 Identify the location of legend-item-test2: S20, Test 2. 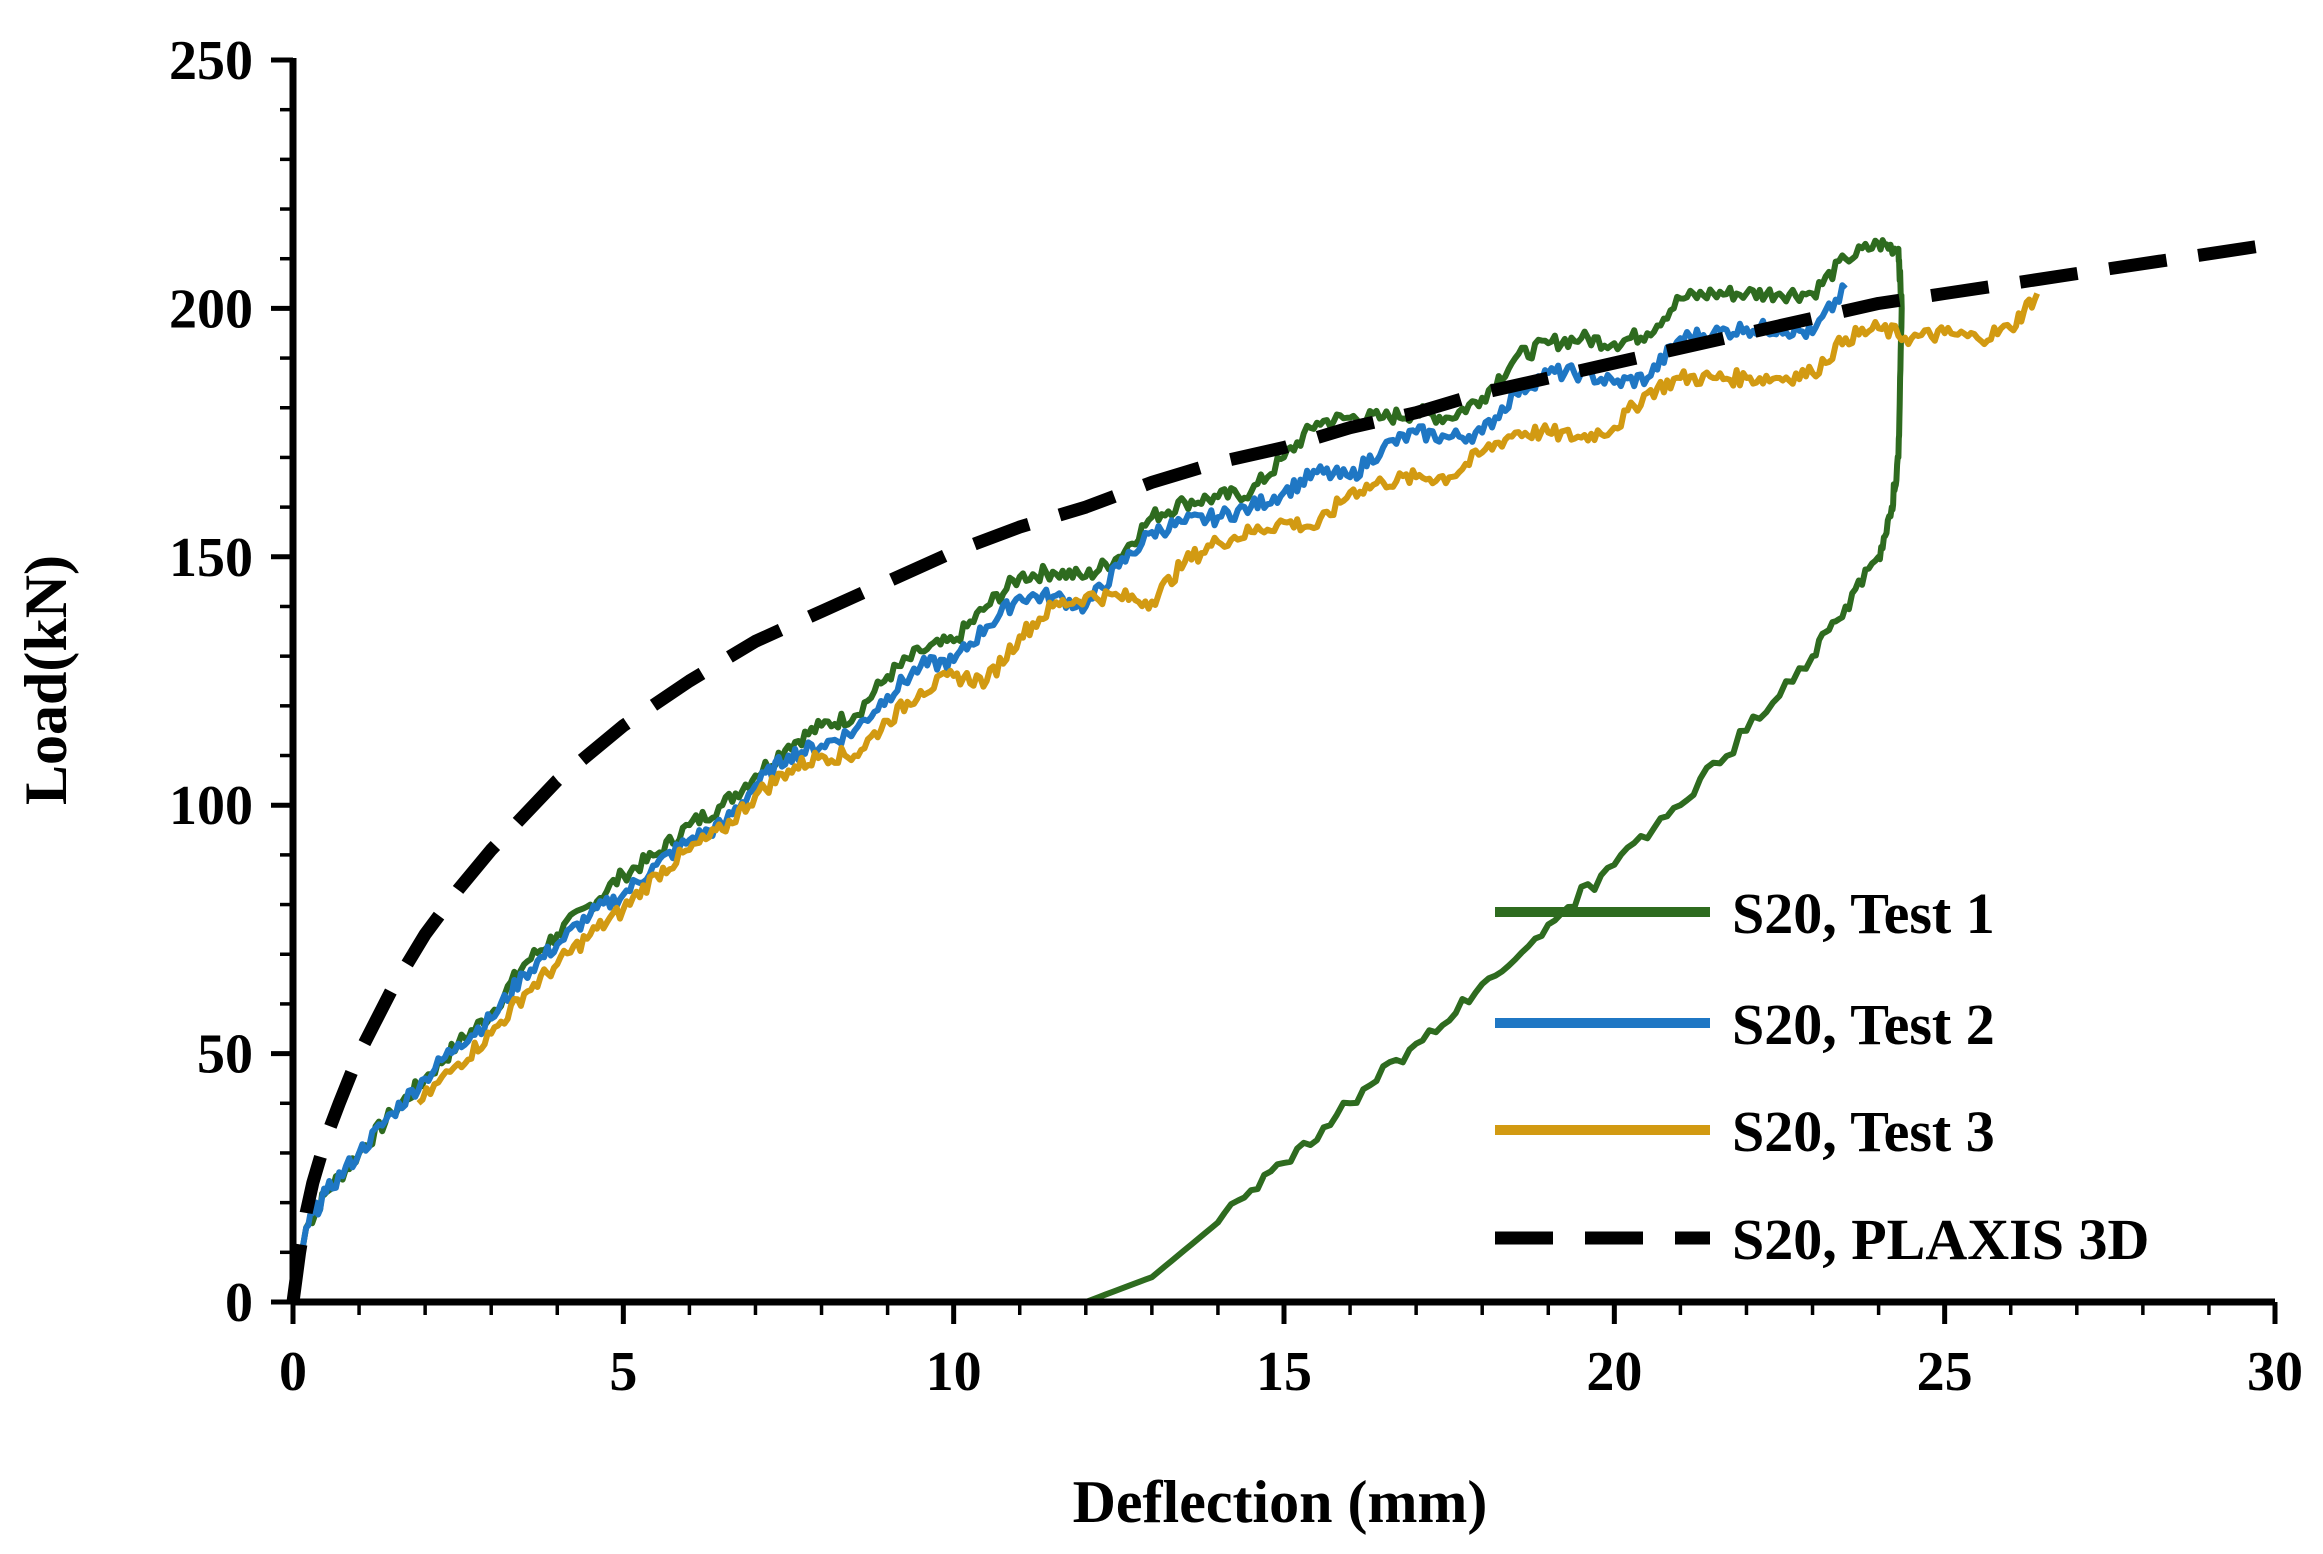
(1745, 1024).